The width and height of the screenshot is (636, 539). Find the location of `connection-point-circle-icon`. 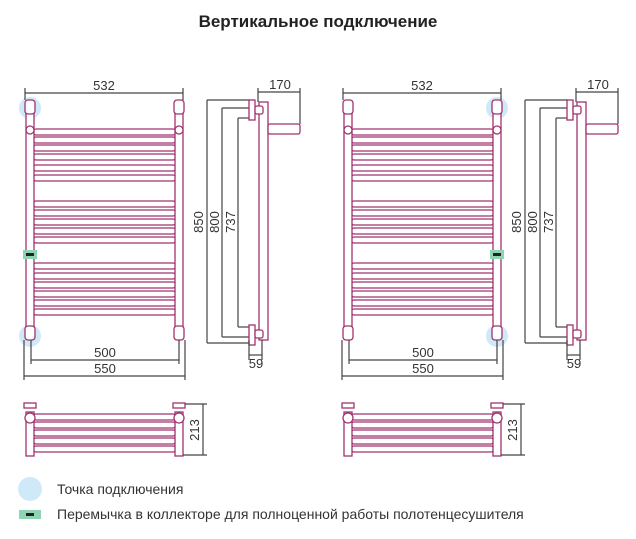

connection-point-circle-icon is located at coordinates (30, 489).